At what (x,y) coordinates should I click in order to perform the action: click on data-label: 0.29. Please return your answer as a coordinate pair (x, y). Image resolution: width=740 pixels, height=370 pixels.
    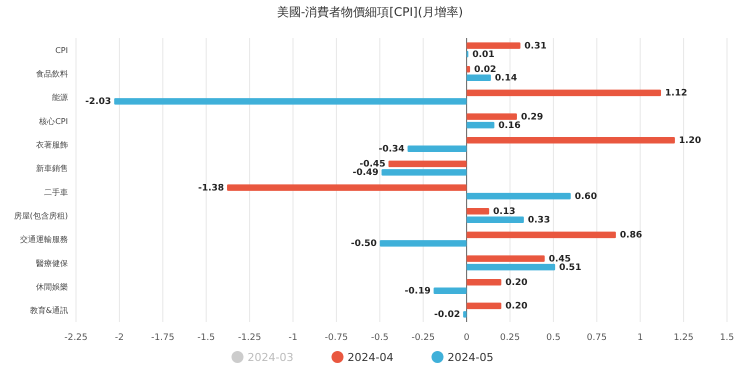
    Looking at the image, I should click on (532, 117).